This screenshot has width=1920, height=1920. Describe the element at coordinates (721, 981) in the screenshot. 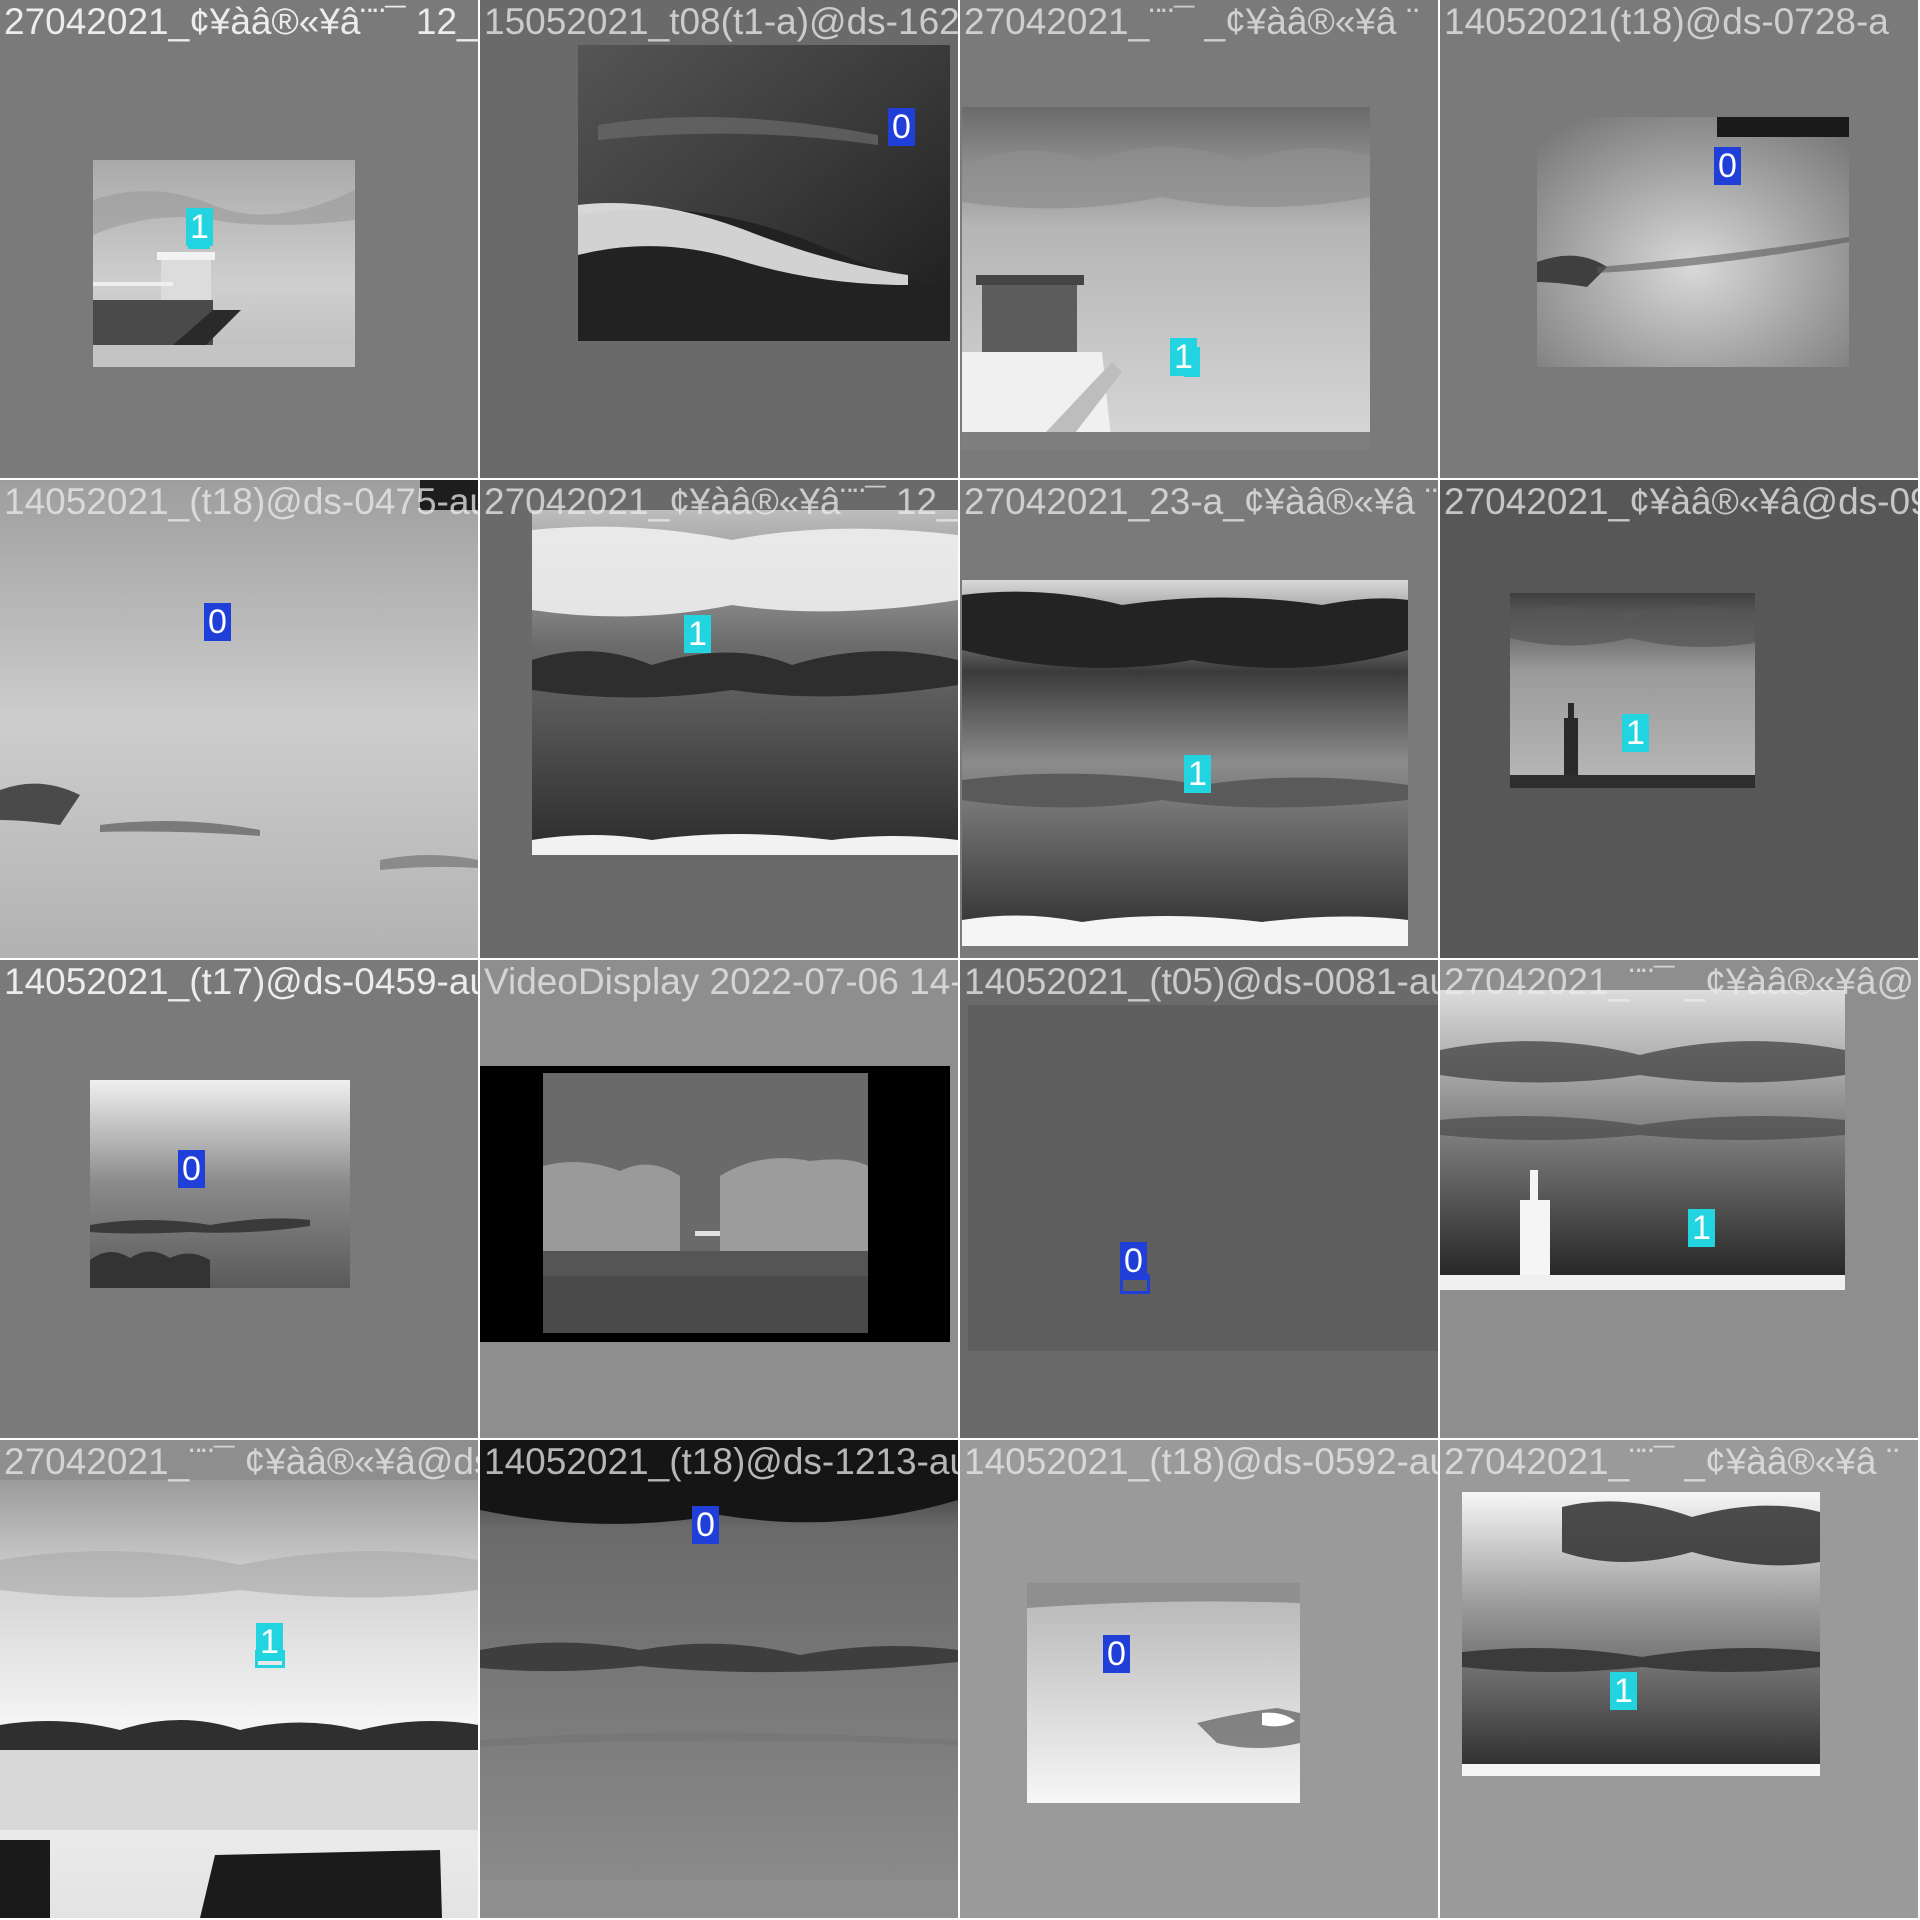

I see `tile-caption: VideoDisplay 2022-07-06 14-49-52` at that location.